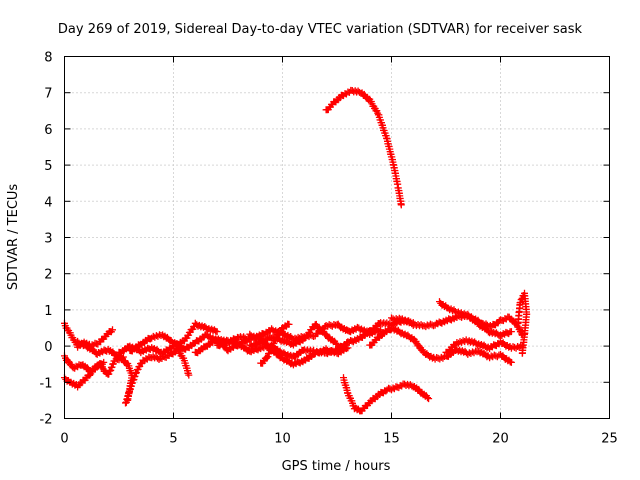 The height and width of the screenshot is (480, 640). Describe the element at coordinates (46, 420) in the screenshot. I see `y-tick-label: -2` at that location.